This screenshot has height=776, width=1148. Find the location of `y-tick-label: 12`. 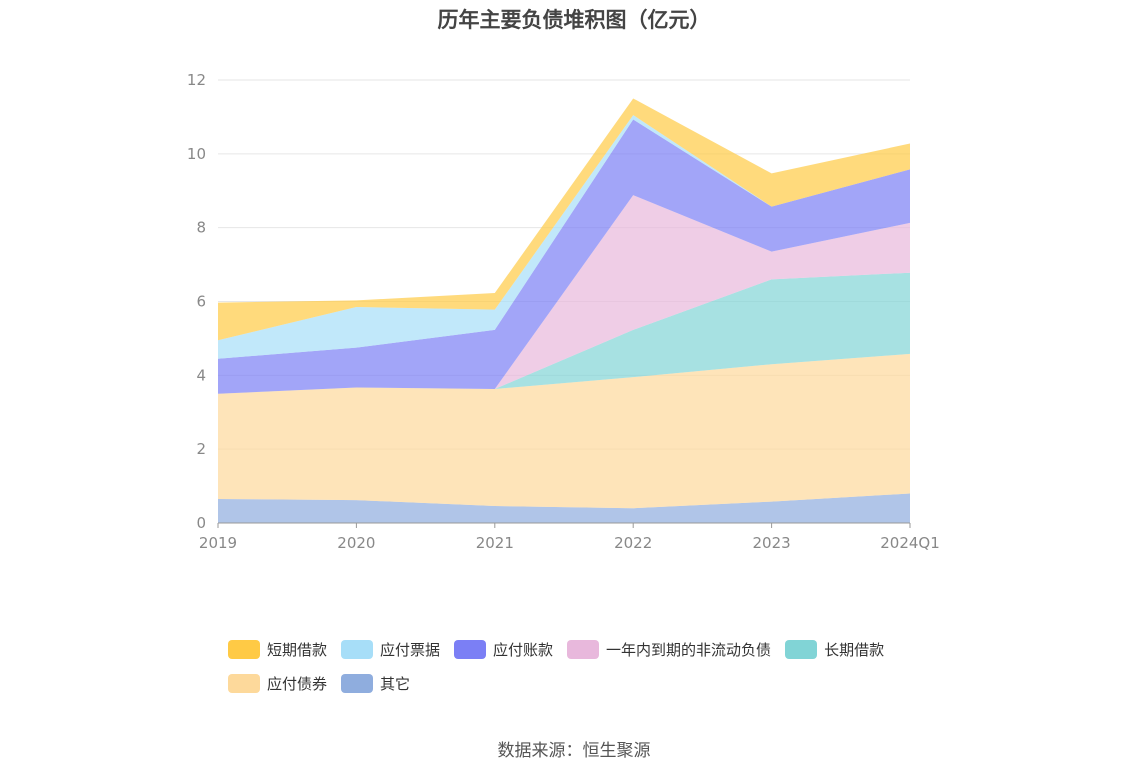

y-tick-label: 12 is located at coordinates (196, 80).